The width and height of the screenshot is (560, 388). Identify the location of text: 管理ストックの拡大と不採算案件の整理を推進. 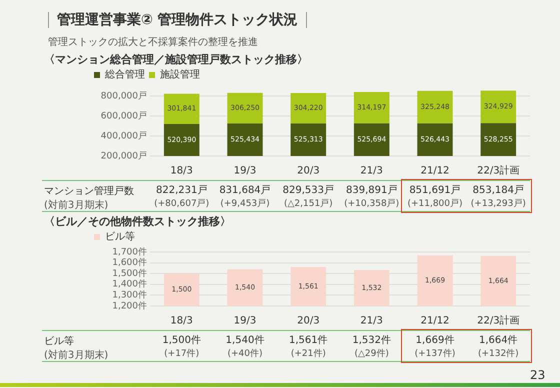
(153, 42).